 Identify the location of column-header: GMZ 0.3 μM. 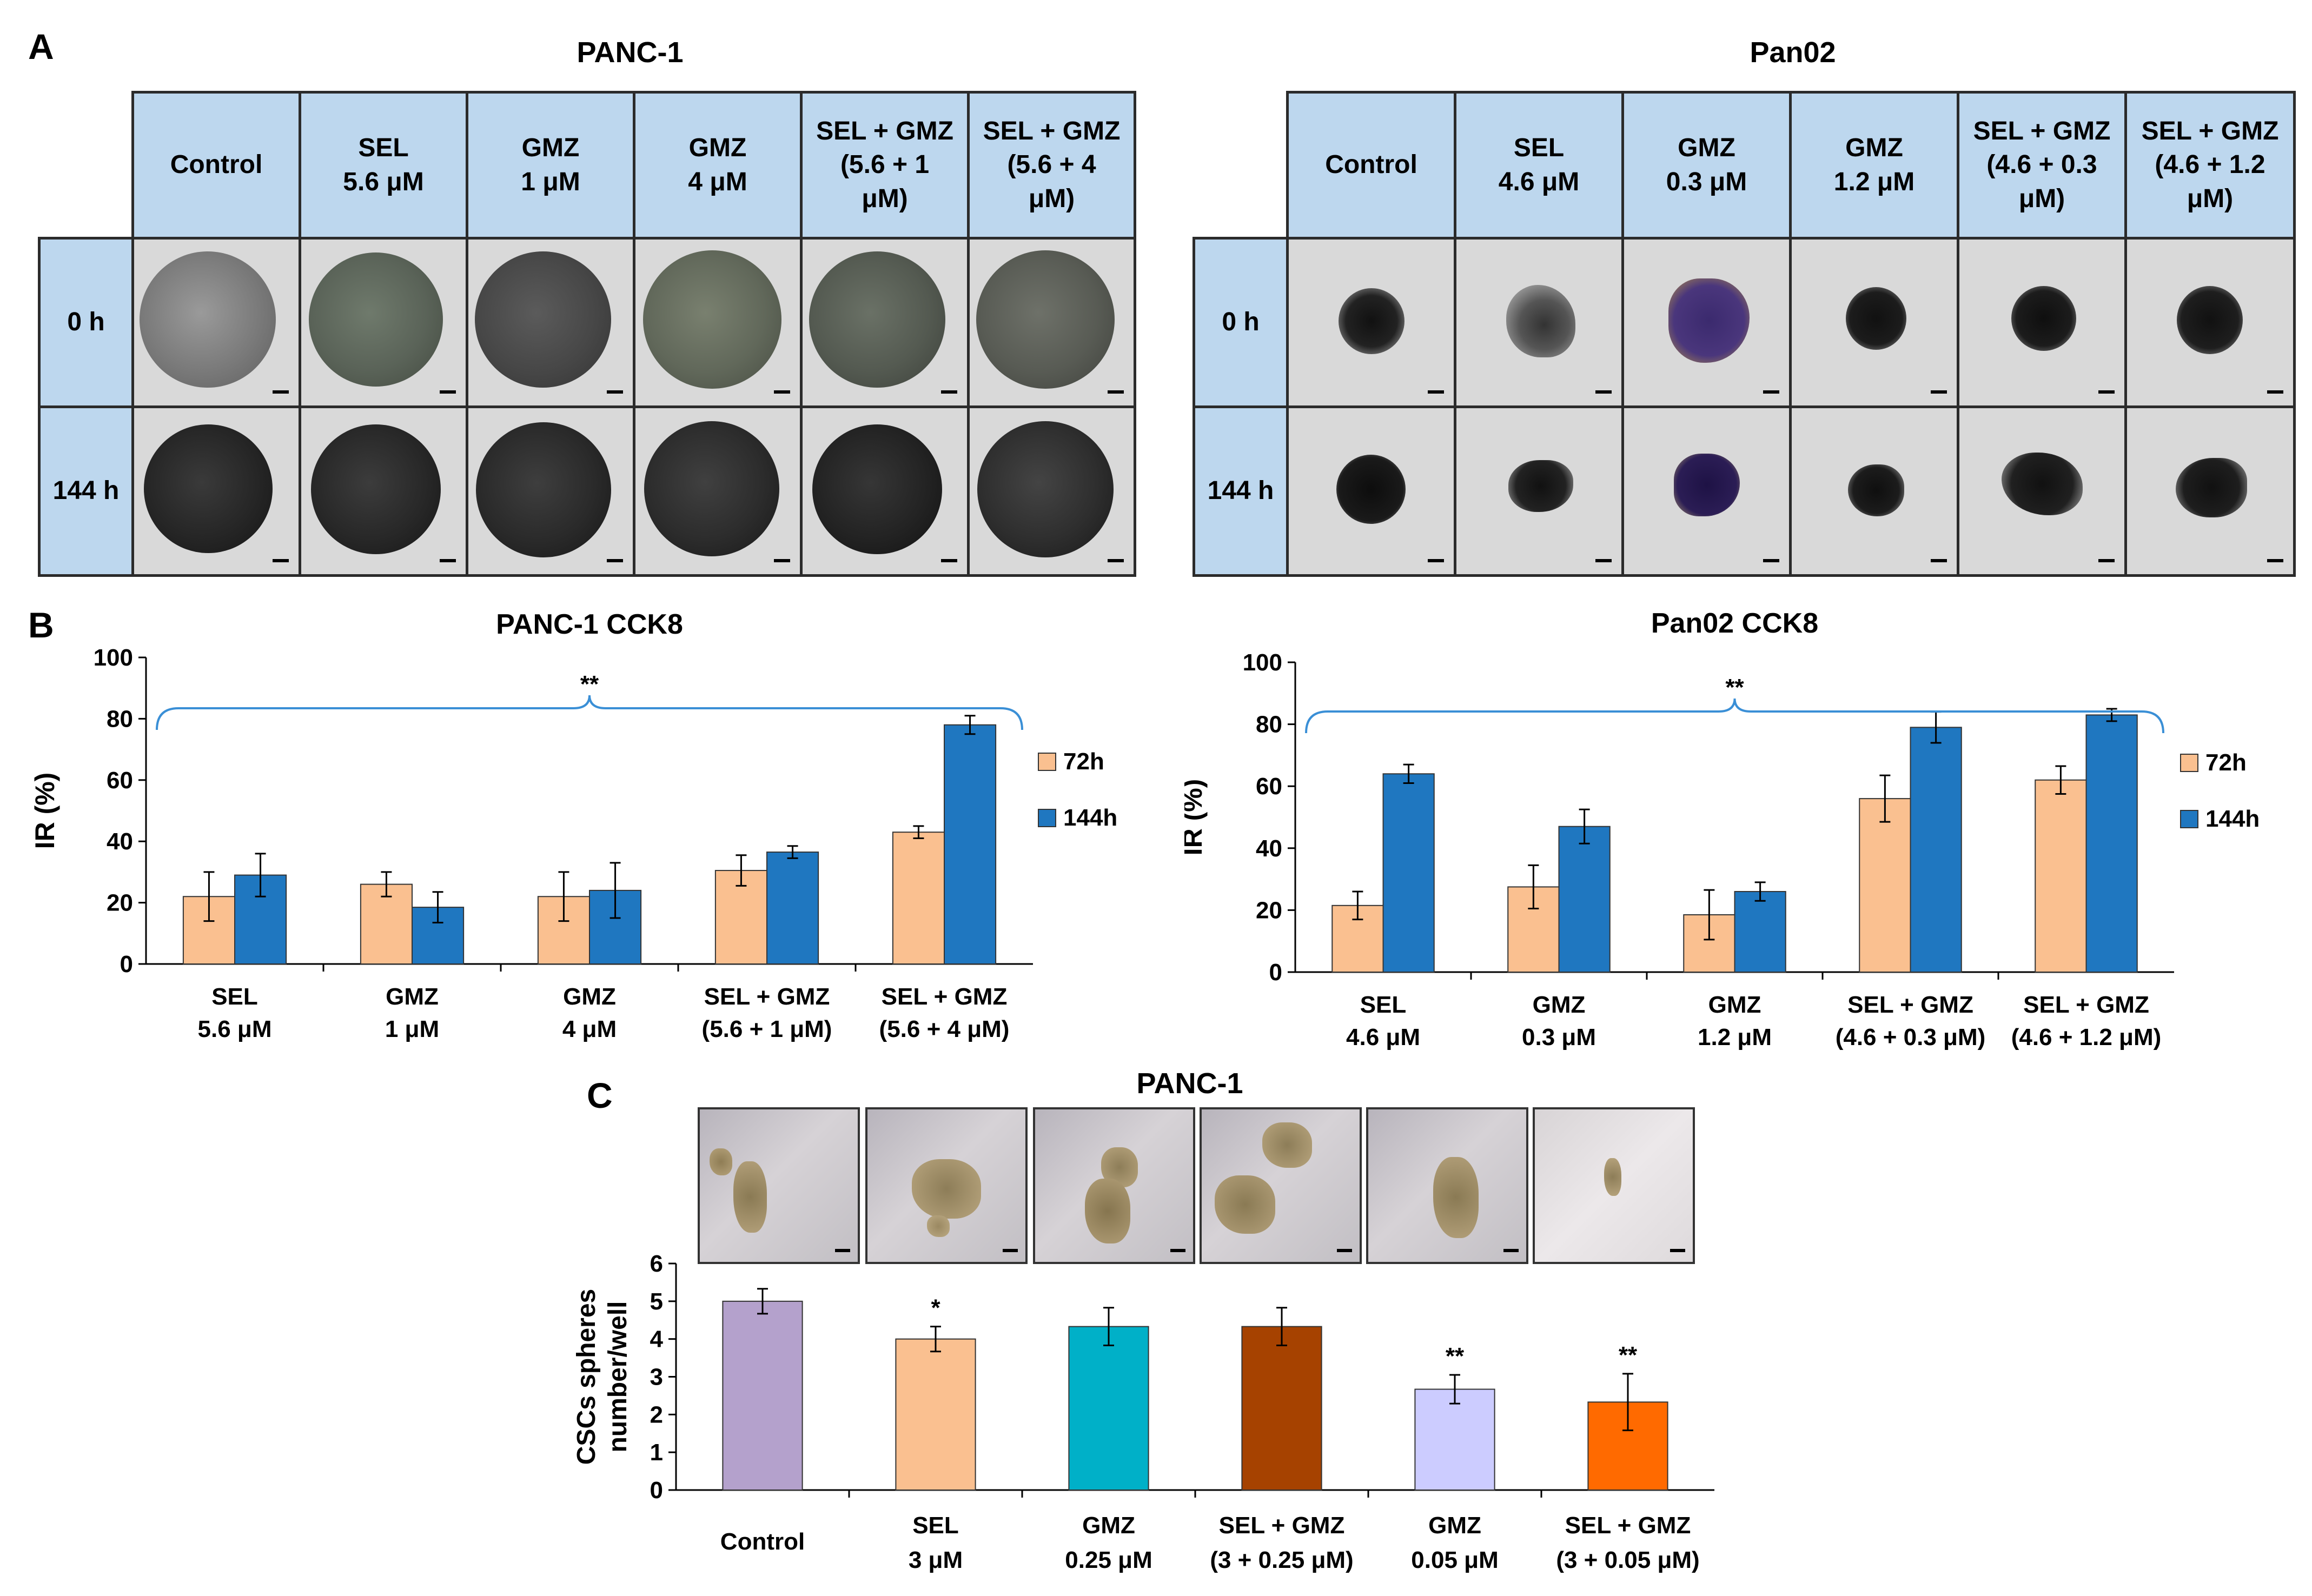
(1706, 165).